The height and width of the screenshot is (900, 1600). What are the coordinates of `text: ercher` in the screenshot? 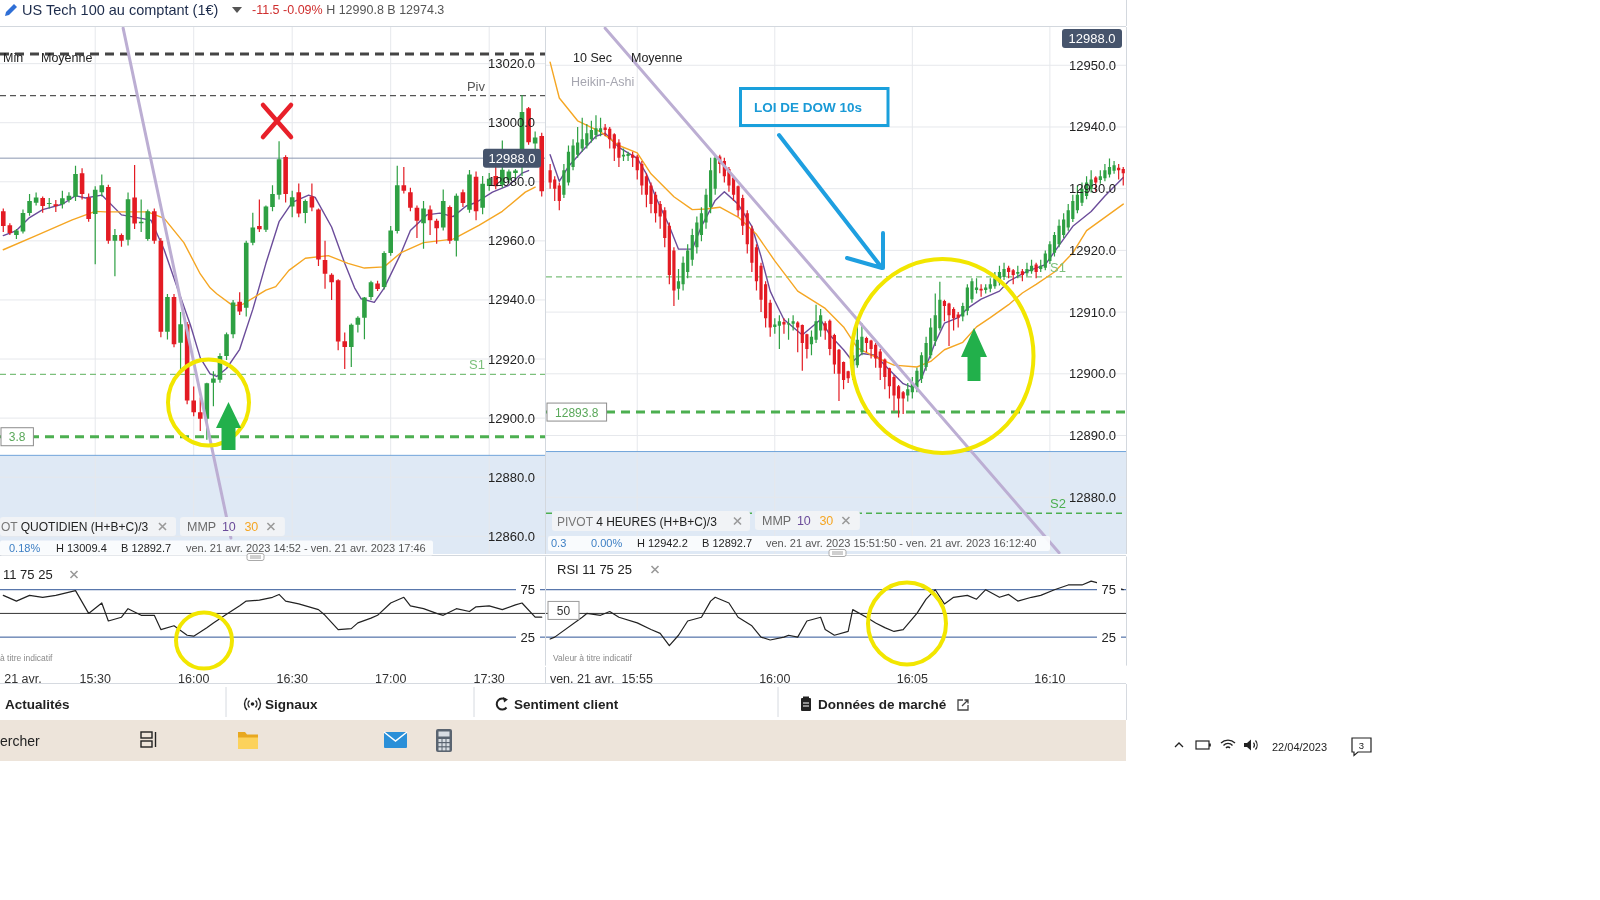 It's located at (20, 741).